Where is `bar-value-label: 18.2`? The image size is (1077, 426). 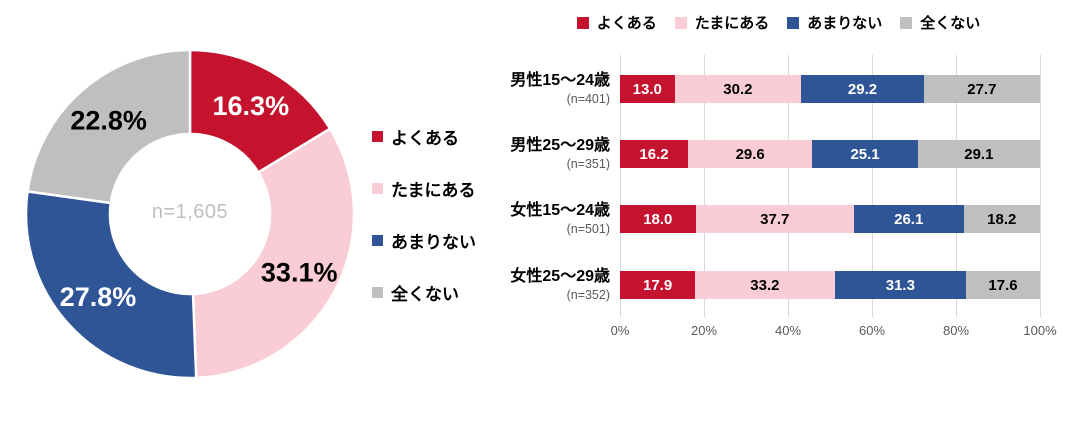
bar-value-label: 18.2 is located at coordinates (1002, 219).